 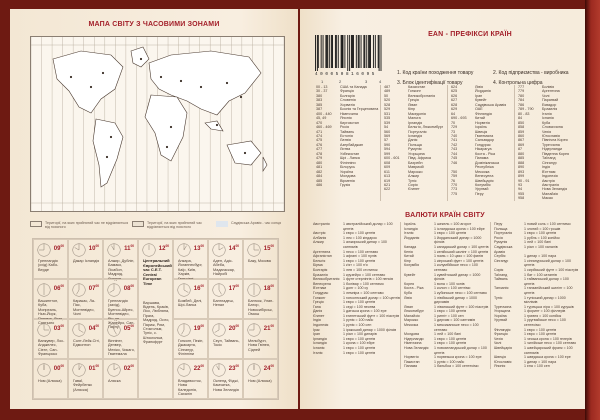 I want to click on cell-value: Уругвай, so click(x=482, y=189).